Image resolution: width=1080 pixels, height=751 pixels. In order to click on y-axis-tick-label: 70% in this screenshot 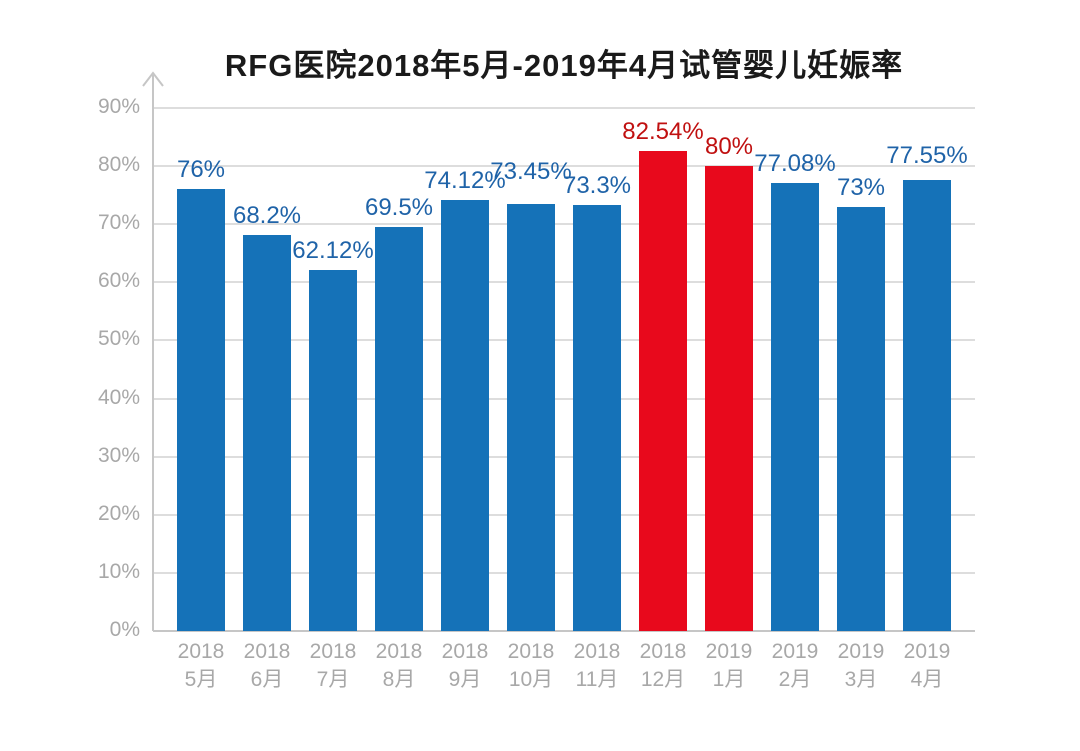, I will do `click(118, 223)`.